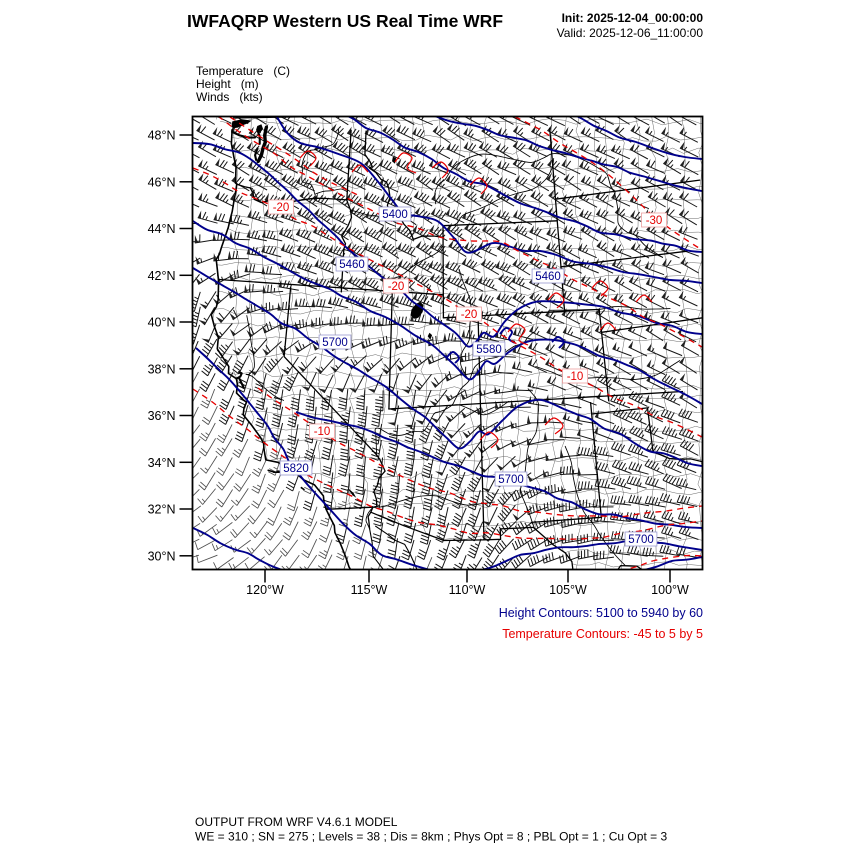 Image resolution: width=850 pixels, height=855 pixels. I want to click on svg-text:IWFAQRP Western US Real Time W: IWFAQRP Western US Real Time WRF, so click(345, 21).